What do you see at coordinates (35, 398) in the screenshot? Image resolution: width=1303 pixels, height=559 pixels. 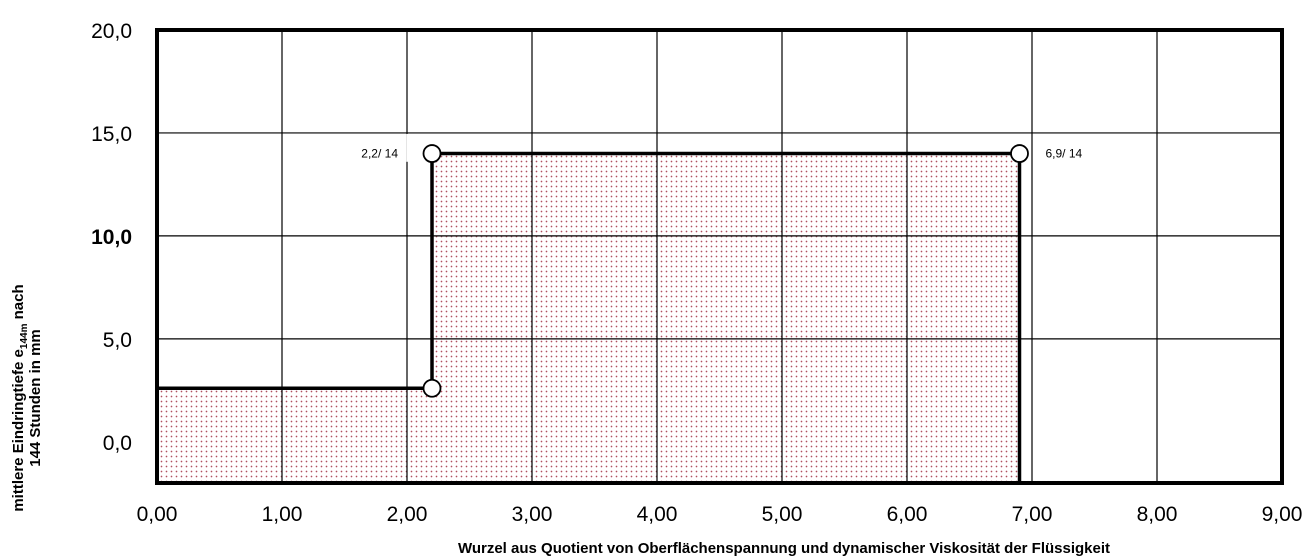 I see `y-axis-title-line2: 144 Stunden in mm` at bounding box center [35, 398].